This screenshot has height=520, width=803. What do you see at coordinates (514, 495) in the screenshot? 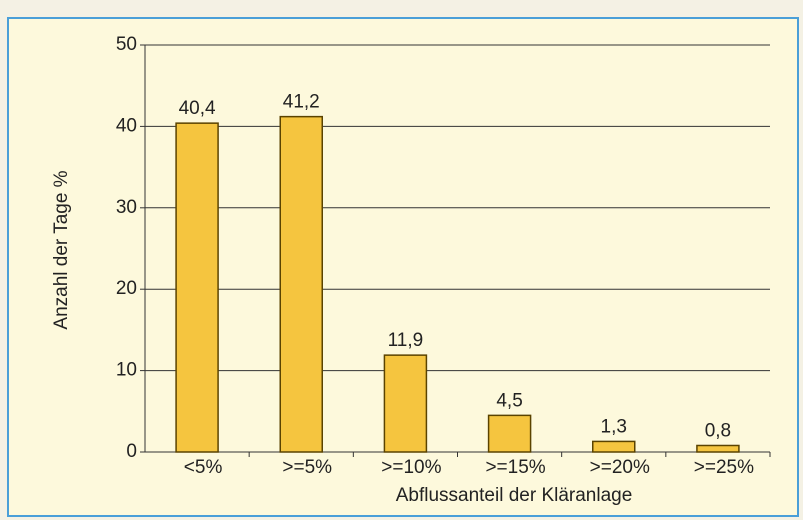
I see `x-axis-label: Abflussanteil der Kläranlage` at bounding box center [514, 495].